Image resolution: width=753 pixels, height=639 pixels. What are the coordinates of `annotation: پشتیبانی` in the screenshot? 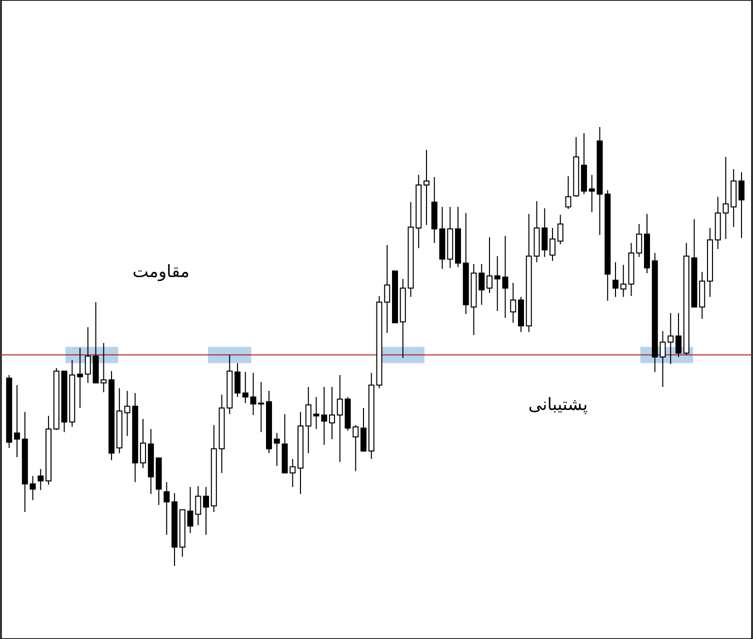 It's located at (558, 405).